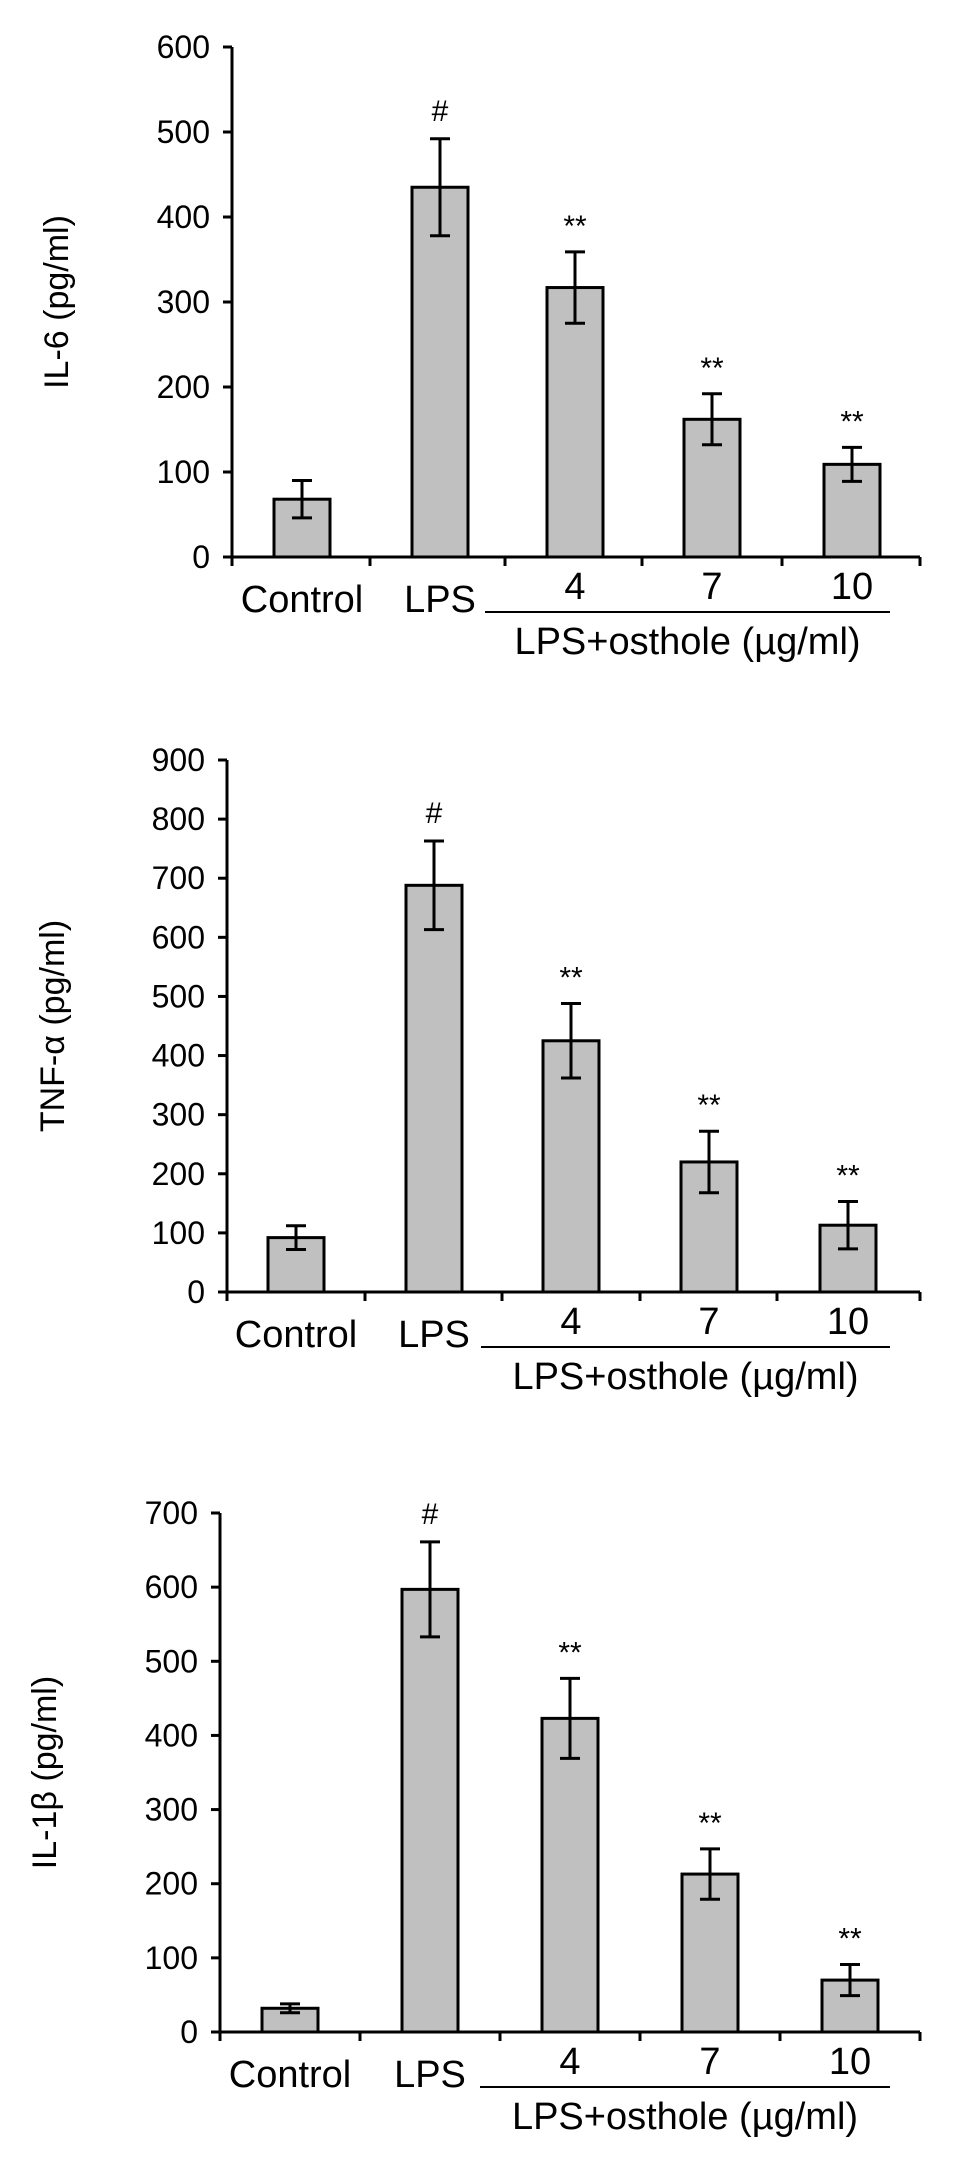  What do you see at coordinates (45, 1772) in the screenshot?
I see `y-axis-title: IL-1β (pg/ml)` at bounding box center [45, 1772].